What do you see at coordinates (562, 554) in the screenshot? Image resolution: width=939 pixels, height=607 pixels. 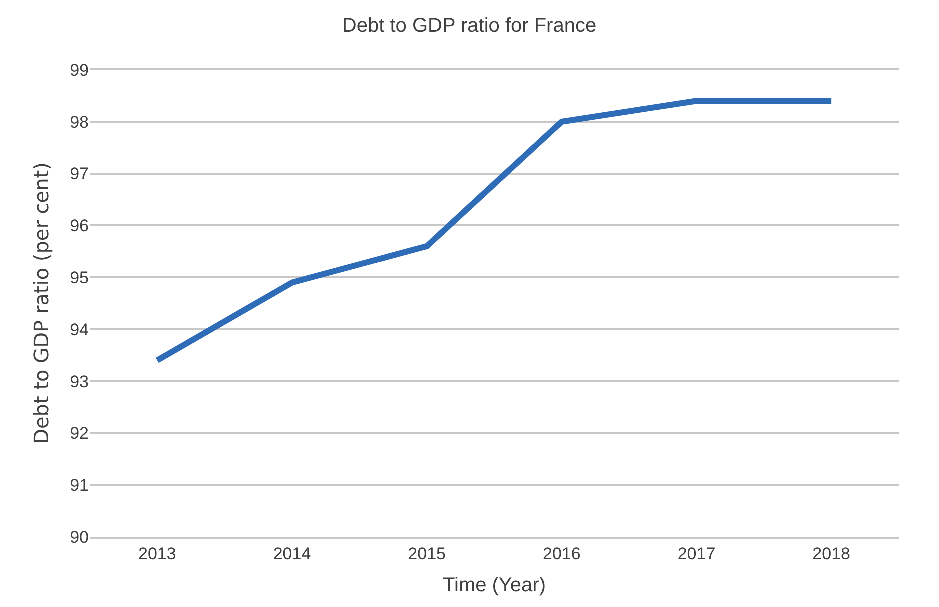 I see `x-tick-label: 2016` at bounding box center [562, 554].